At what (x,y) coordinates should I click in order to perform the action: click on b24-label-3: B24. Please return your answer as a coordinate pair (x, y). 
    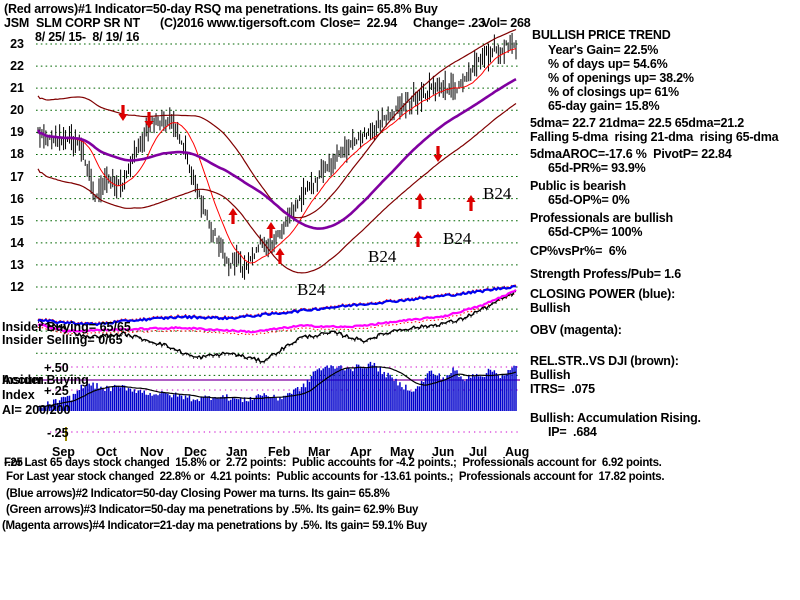
    Looking at the image, I should click on (382, 256).